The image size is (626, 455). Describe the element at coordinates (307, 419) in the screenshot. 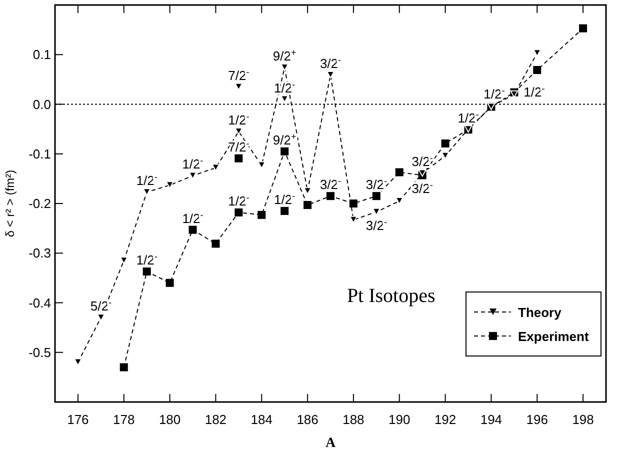

I see `x-tick-label: 186` at that location.